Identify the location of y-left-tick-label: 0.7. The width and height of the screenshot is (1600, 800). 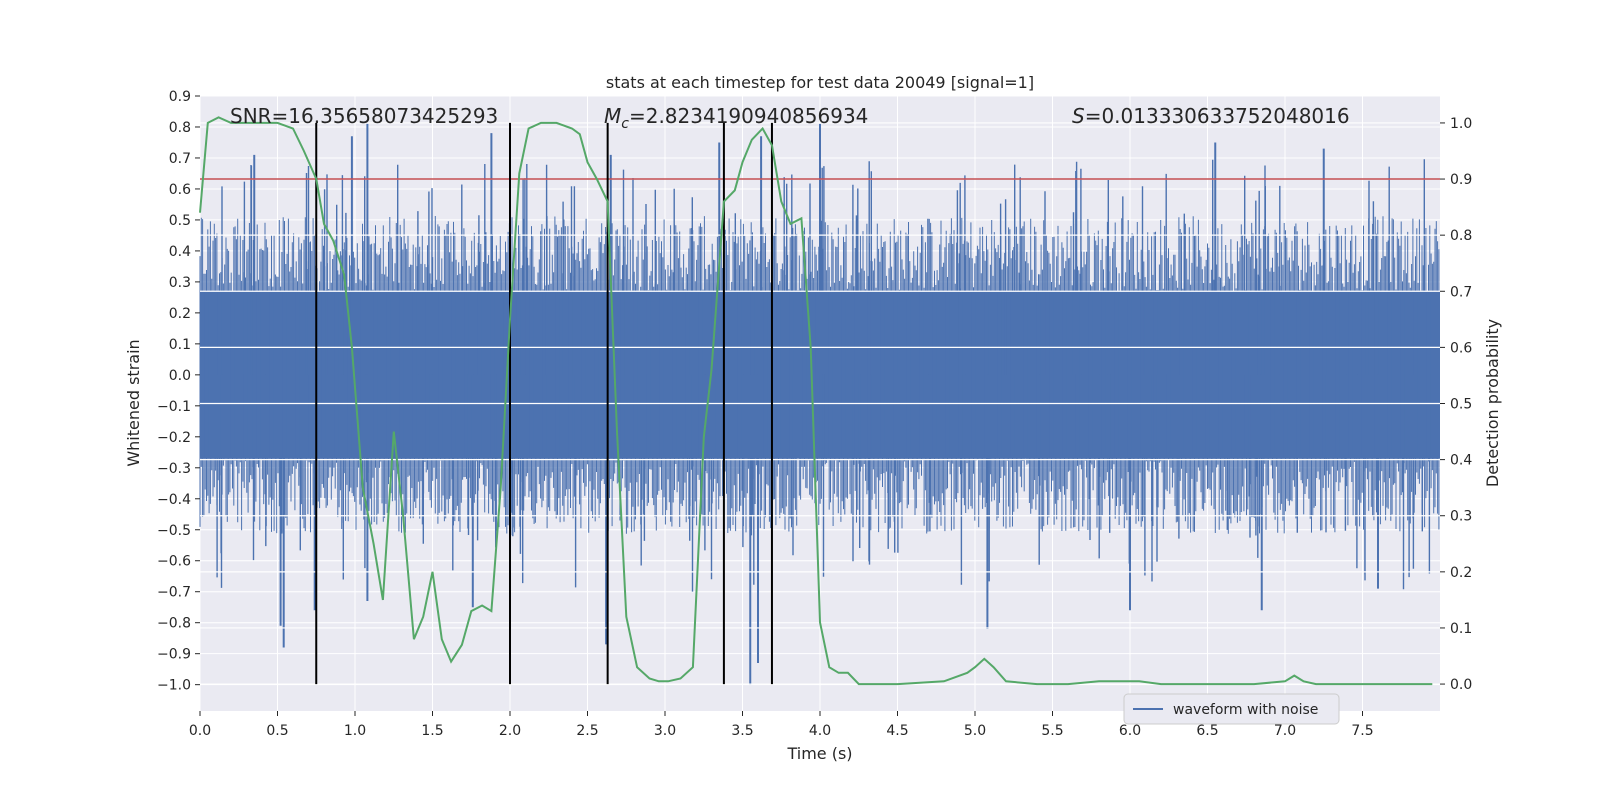
(180, 159).